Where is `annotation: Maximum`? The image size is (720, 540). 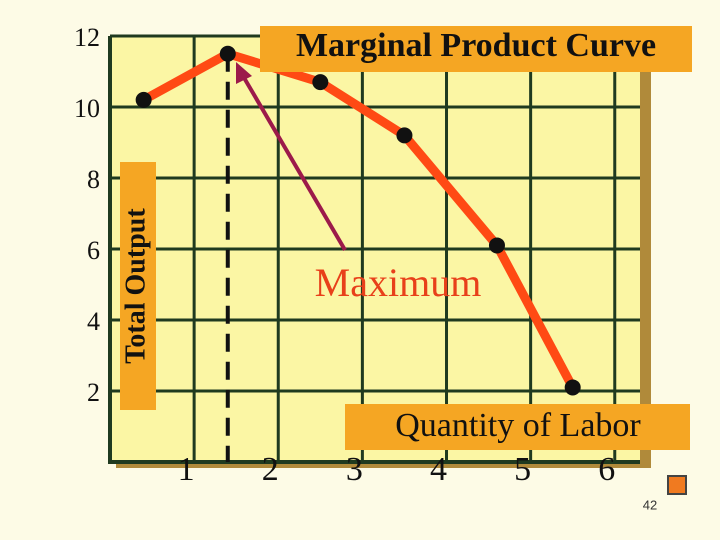 annotation: Maximum is located at coordinates (398, 282).